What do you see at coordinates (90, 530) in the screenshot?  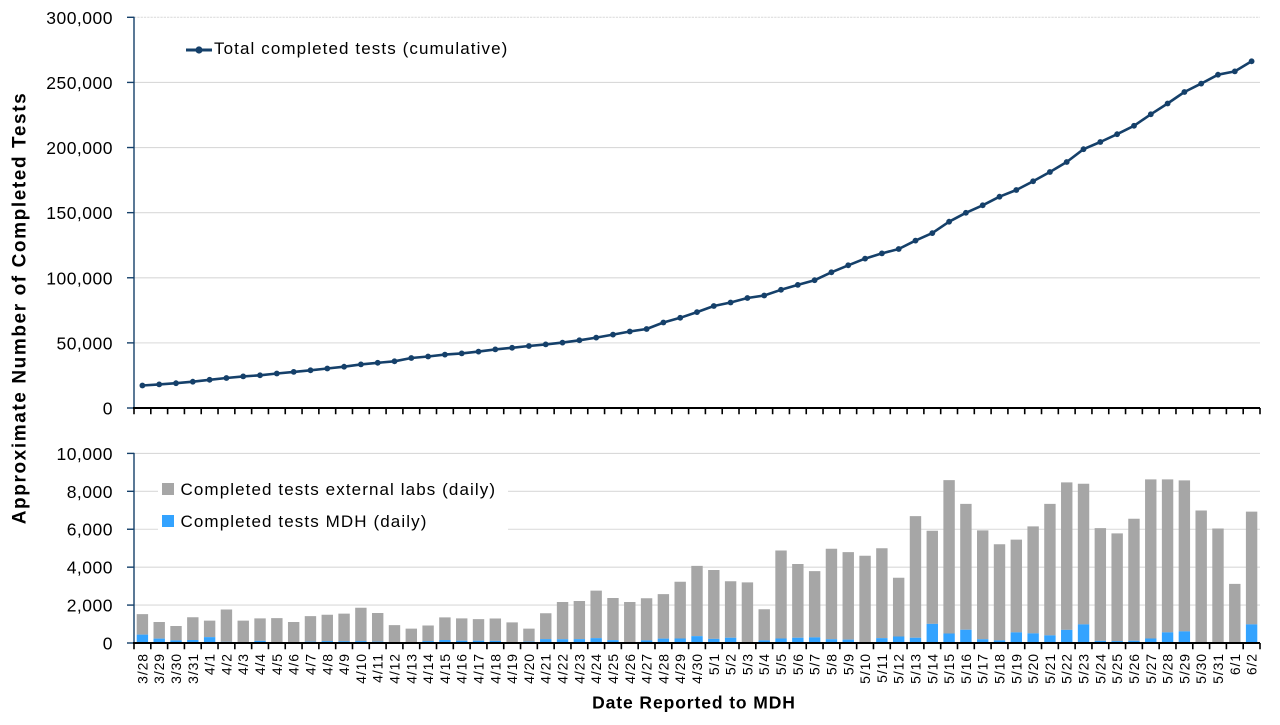 I see `svg-text: 6,000` at bounding box center [90, 530].